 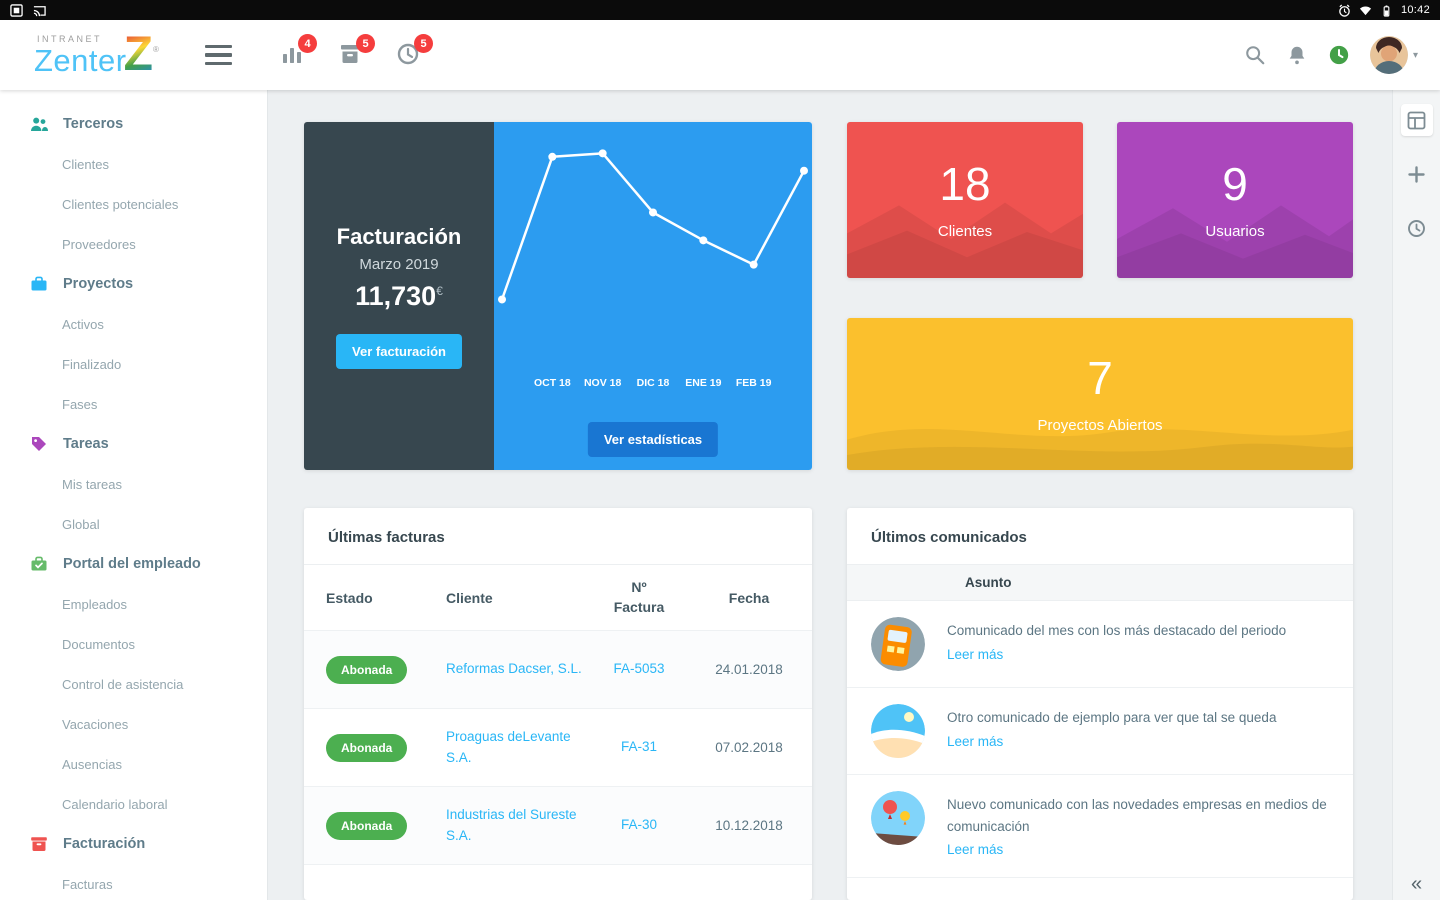 What do you see at coordinates (552, 383) in the screenshot?
I see `chart-x-label: OCT 18` at bounding box center [552, 383].